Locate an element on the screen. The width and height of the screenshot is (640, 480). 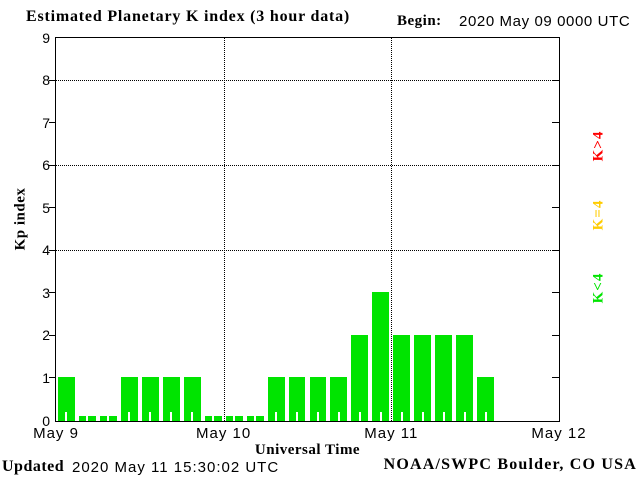
y-tick-label: 6 is located at coordinates (46, 165).